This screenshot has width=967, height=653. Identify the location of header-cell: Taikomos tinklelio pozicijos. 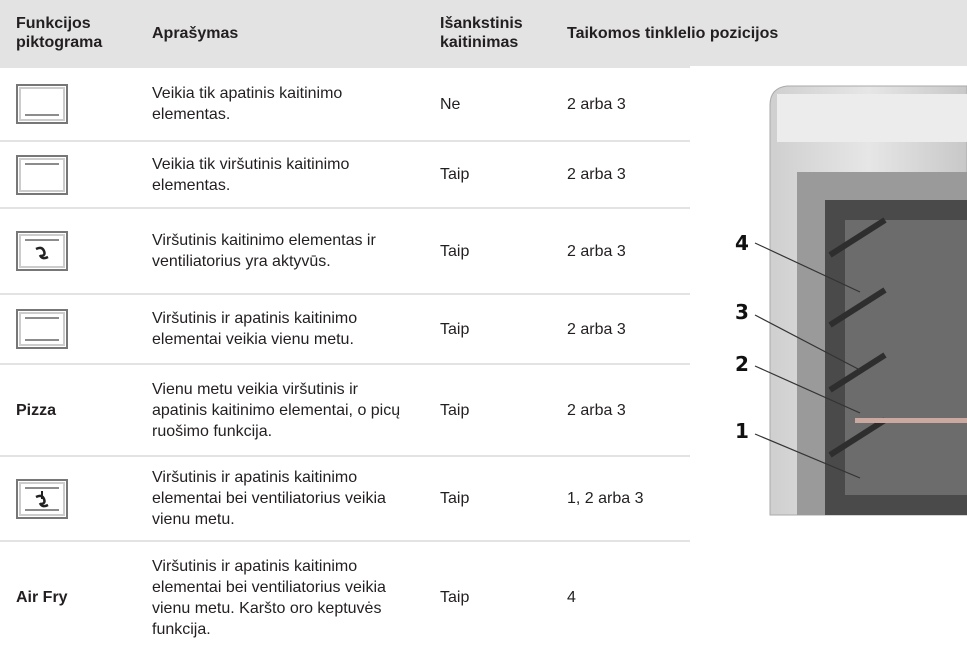
(673, 33).